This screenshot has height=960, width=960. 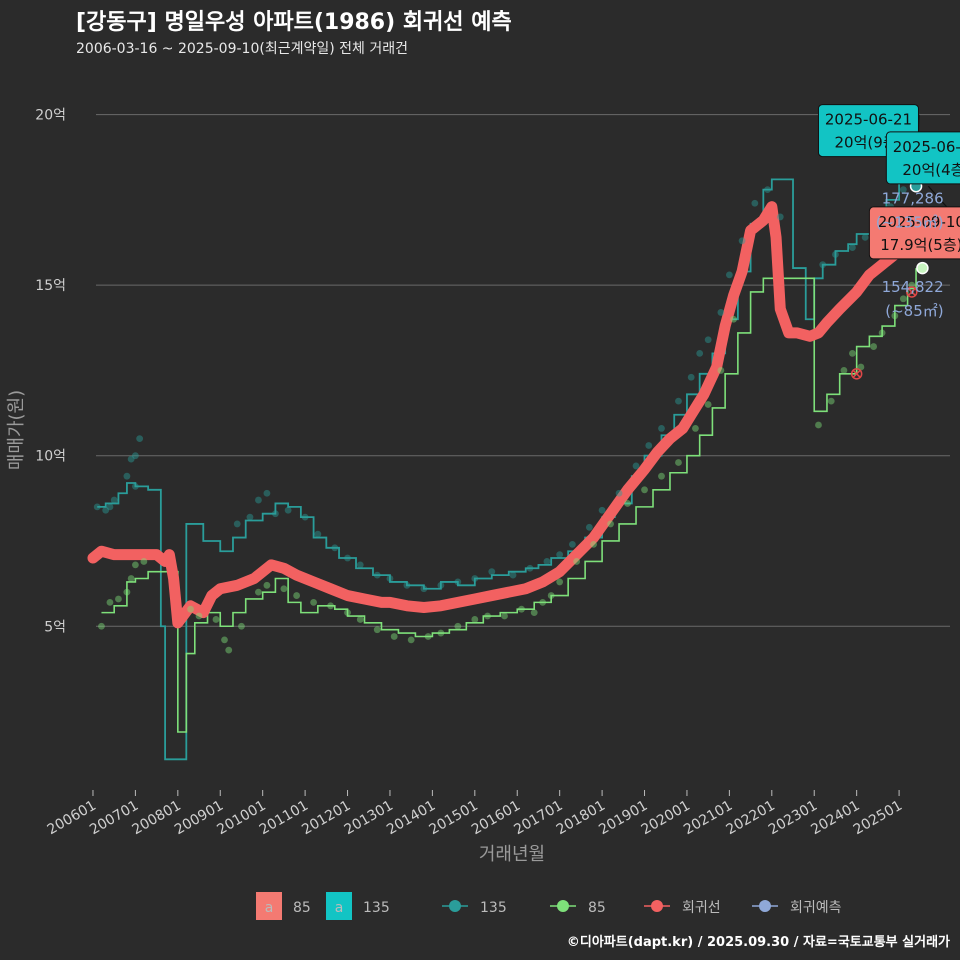 I want to click on note-range: (~135㎡), so click(x=910, y=222).